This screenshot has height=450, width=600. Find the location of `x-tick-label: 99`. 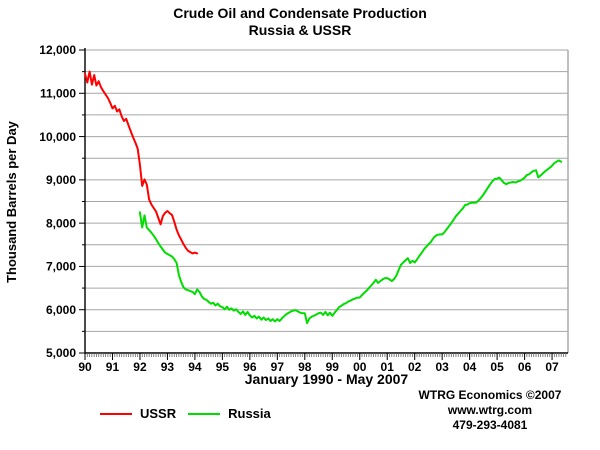

x-tick-label: 99 is located at coordinates (333, 367).